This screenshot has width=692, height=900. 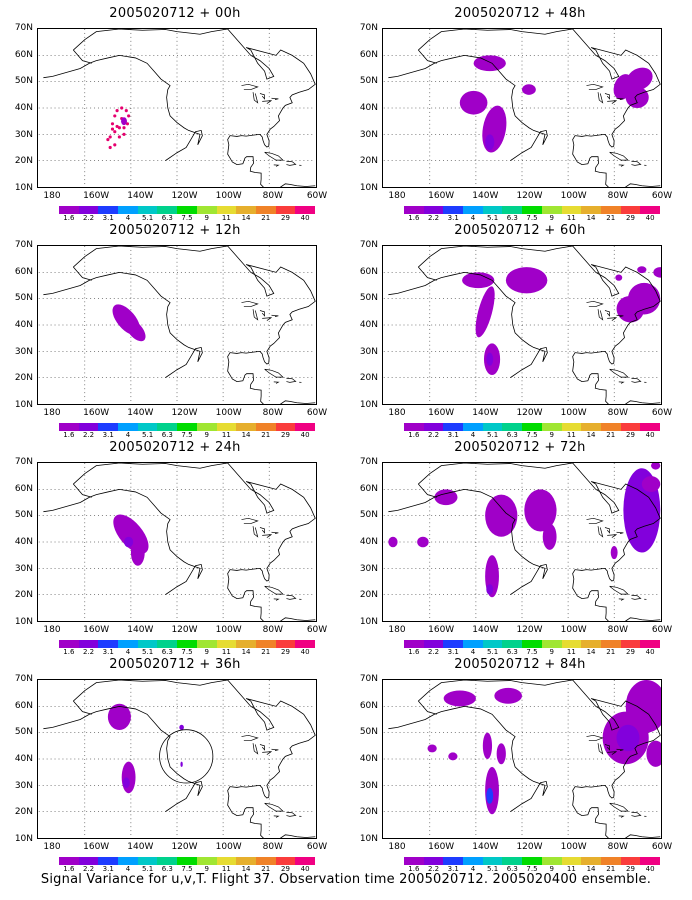 What do you see at coordinates (167, 218) in the screenshot?
I see `colorbar-label: 6.3` at bounding box center [167, 218].